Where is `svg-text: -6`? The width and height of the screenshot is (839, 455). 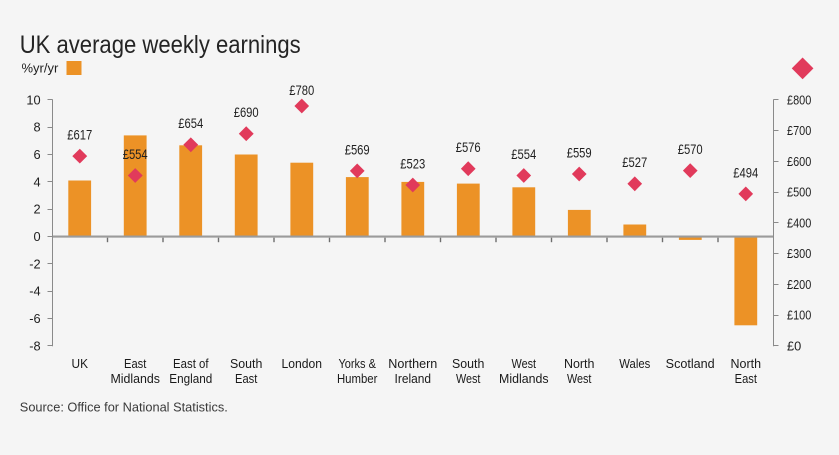
svg-text: -6 is located at coordinates (34, 318).